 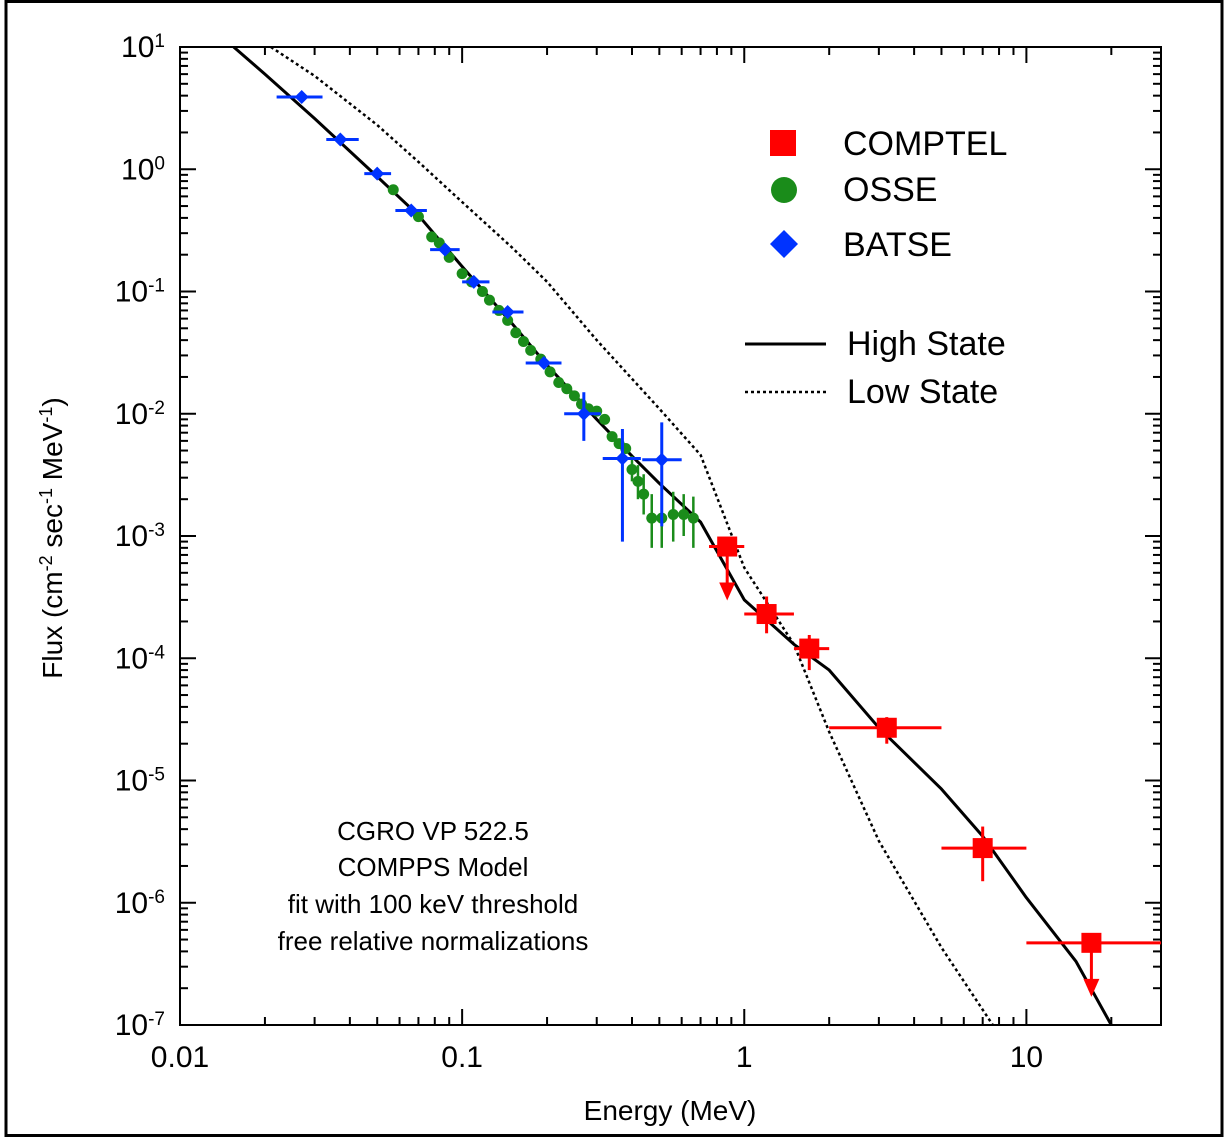 What do you see at coordinates (922, 392) in the screenshot?
I see `legend-low-state-label: Low State` at bounding box center [922, 392].